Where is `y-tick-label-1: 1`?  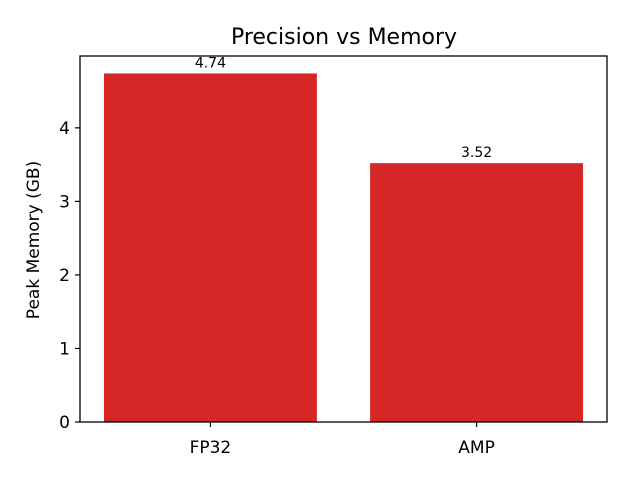 y-tick-label-1: 1 is located at coordinates (64, 349).